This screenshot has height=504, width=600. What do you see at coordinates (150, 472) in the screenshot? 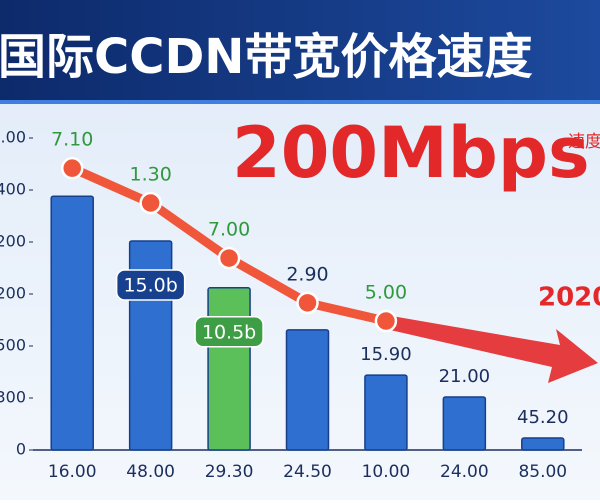
I see `x-tick-label: 48.00` at bounding box center [150, 472].